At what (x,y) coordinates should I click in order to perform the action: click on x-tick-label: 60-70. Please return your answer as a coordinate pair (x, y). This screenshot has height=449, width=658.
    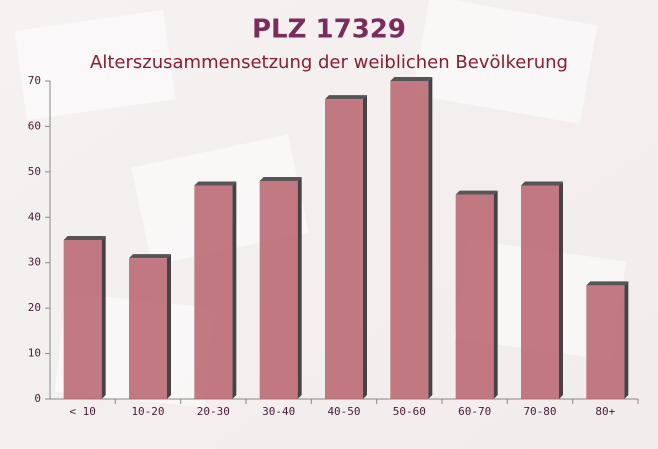
    Looking at the image, I should click on (474, 411).